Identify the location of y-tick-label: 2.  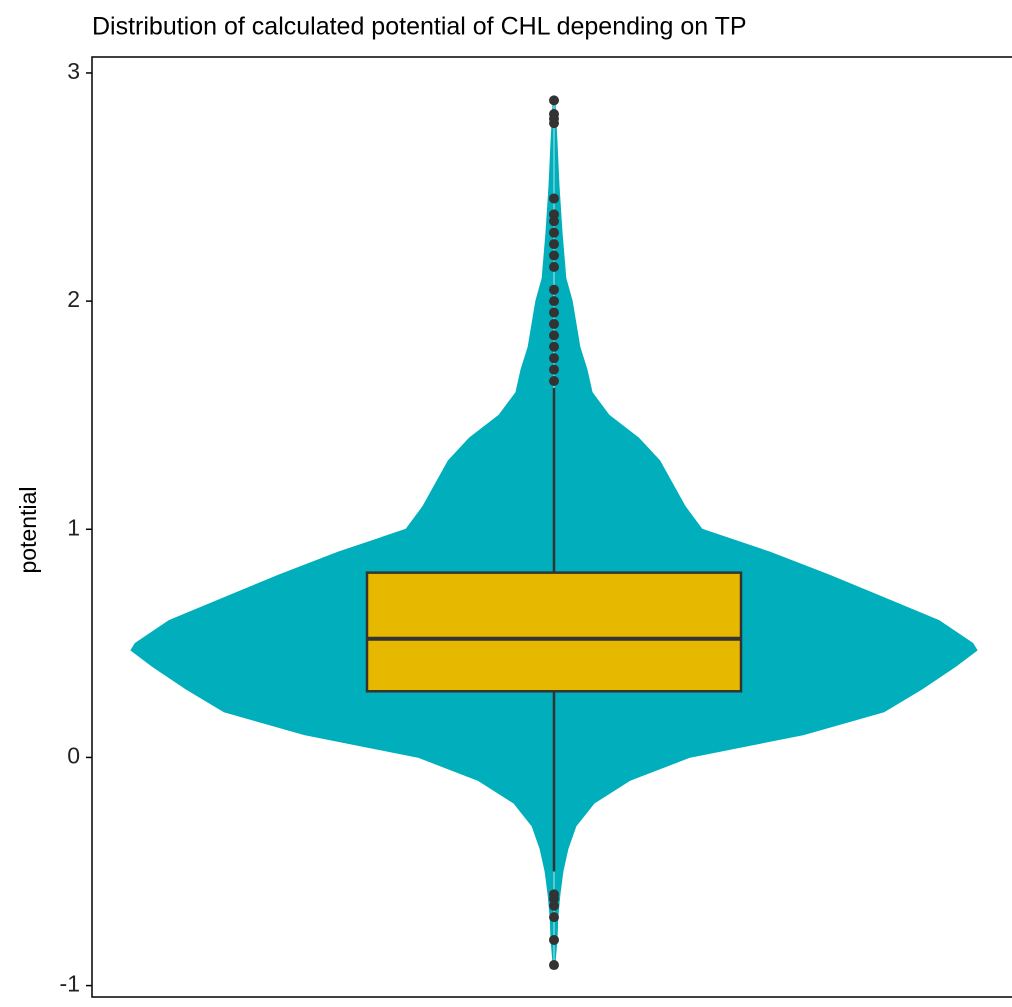
(73, 299).